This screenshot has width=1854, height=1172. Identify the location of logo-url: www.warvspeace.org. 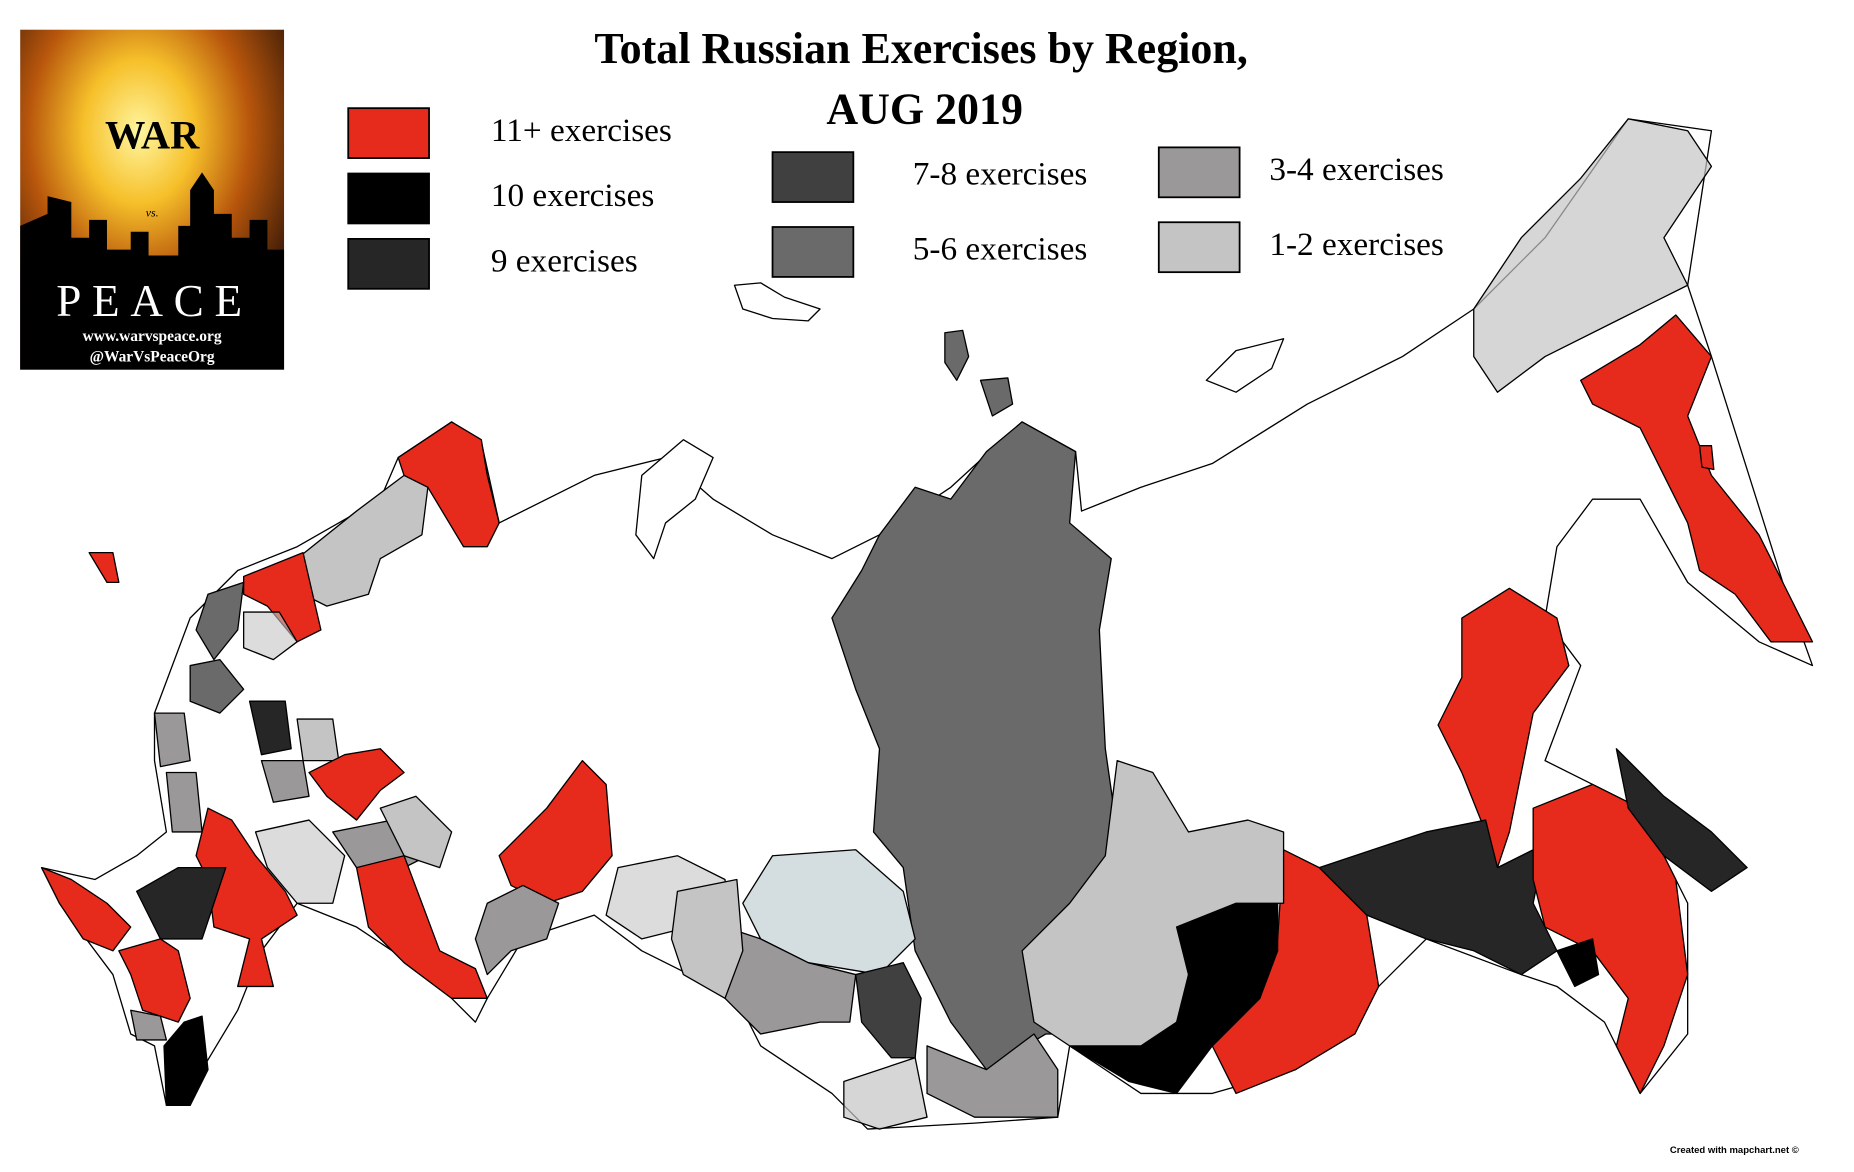
(152, 336).